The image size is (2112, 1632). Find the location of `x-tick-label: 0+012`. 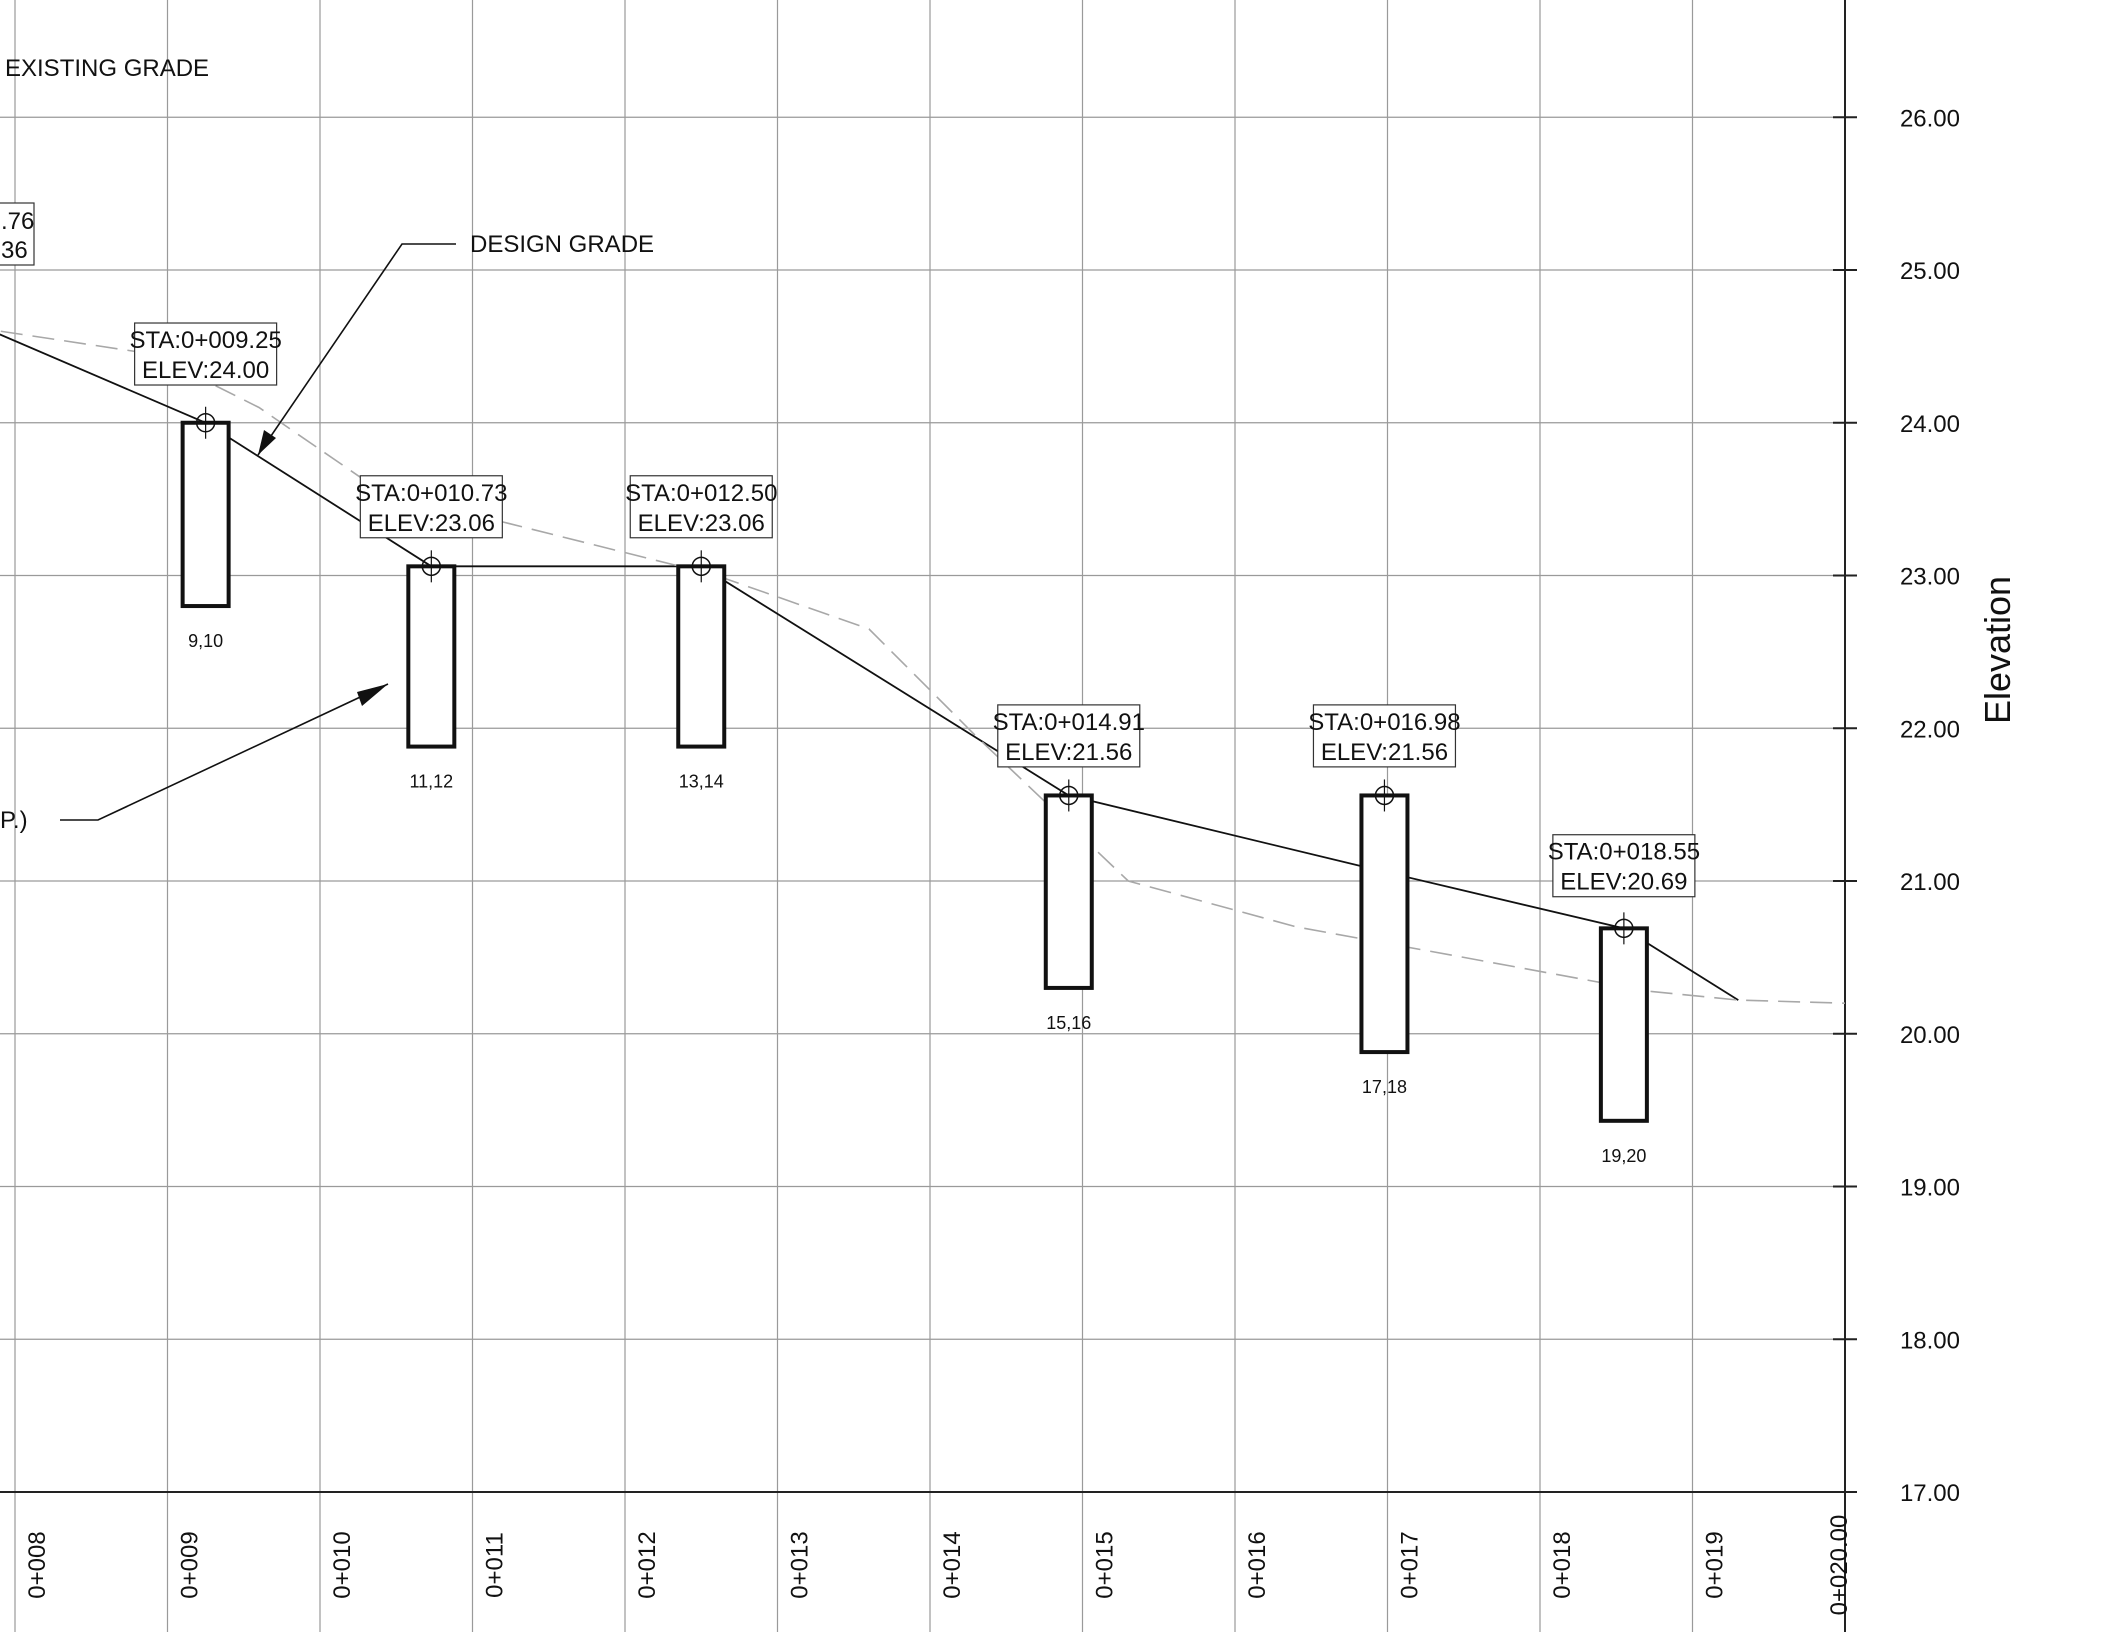

x-tick-label: 0+012 is located at coordinates (647, 1564).